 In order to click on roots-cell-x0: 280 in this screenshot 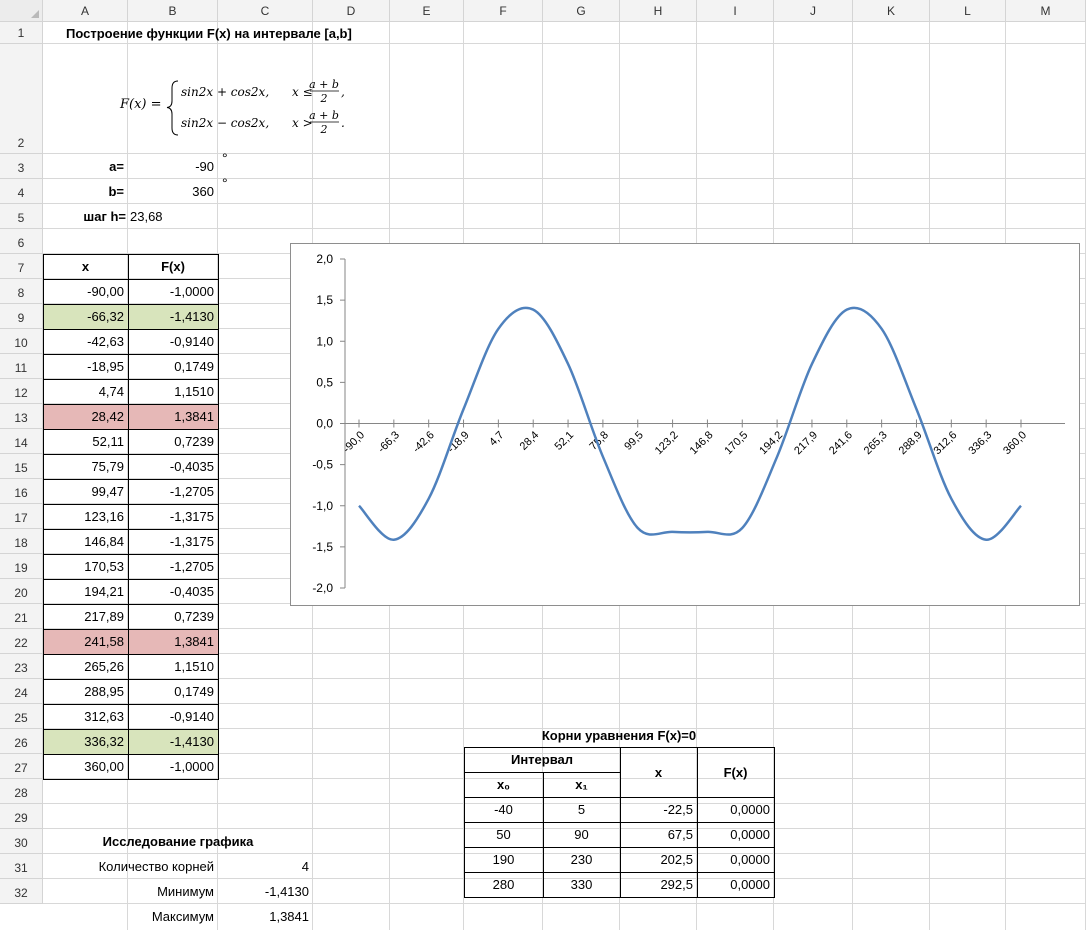, I will do `click(503, 884)`.